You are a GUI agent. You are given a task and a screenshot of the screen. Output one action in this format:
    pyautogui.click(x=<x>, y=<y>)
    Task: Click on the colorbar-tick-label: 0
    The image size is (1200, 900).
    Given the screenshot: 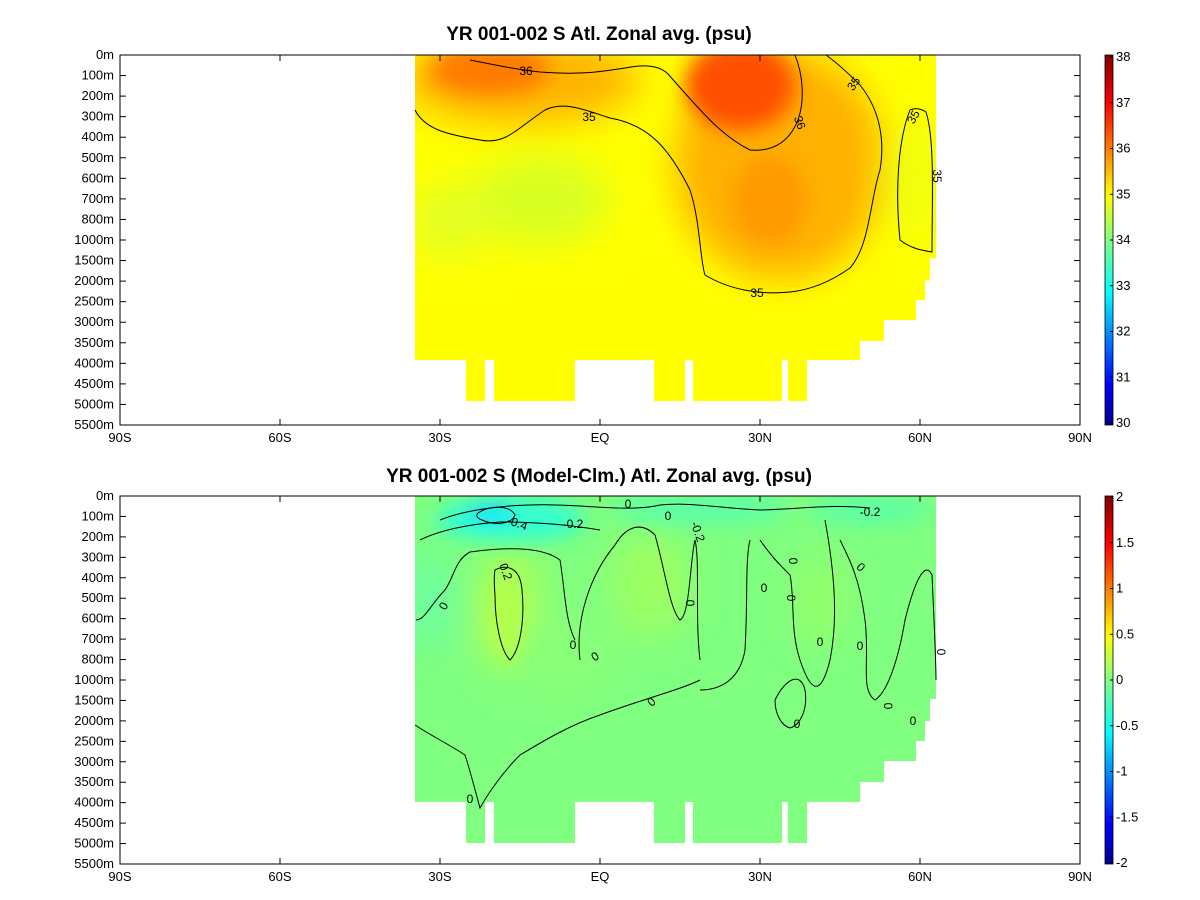 What is the action you would take?
    pyautogui.click(x=1119, y=679)
    